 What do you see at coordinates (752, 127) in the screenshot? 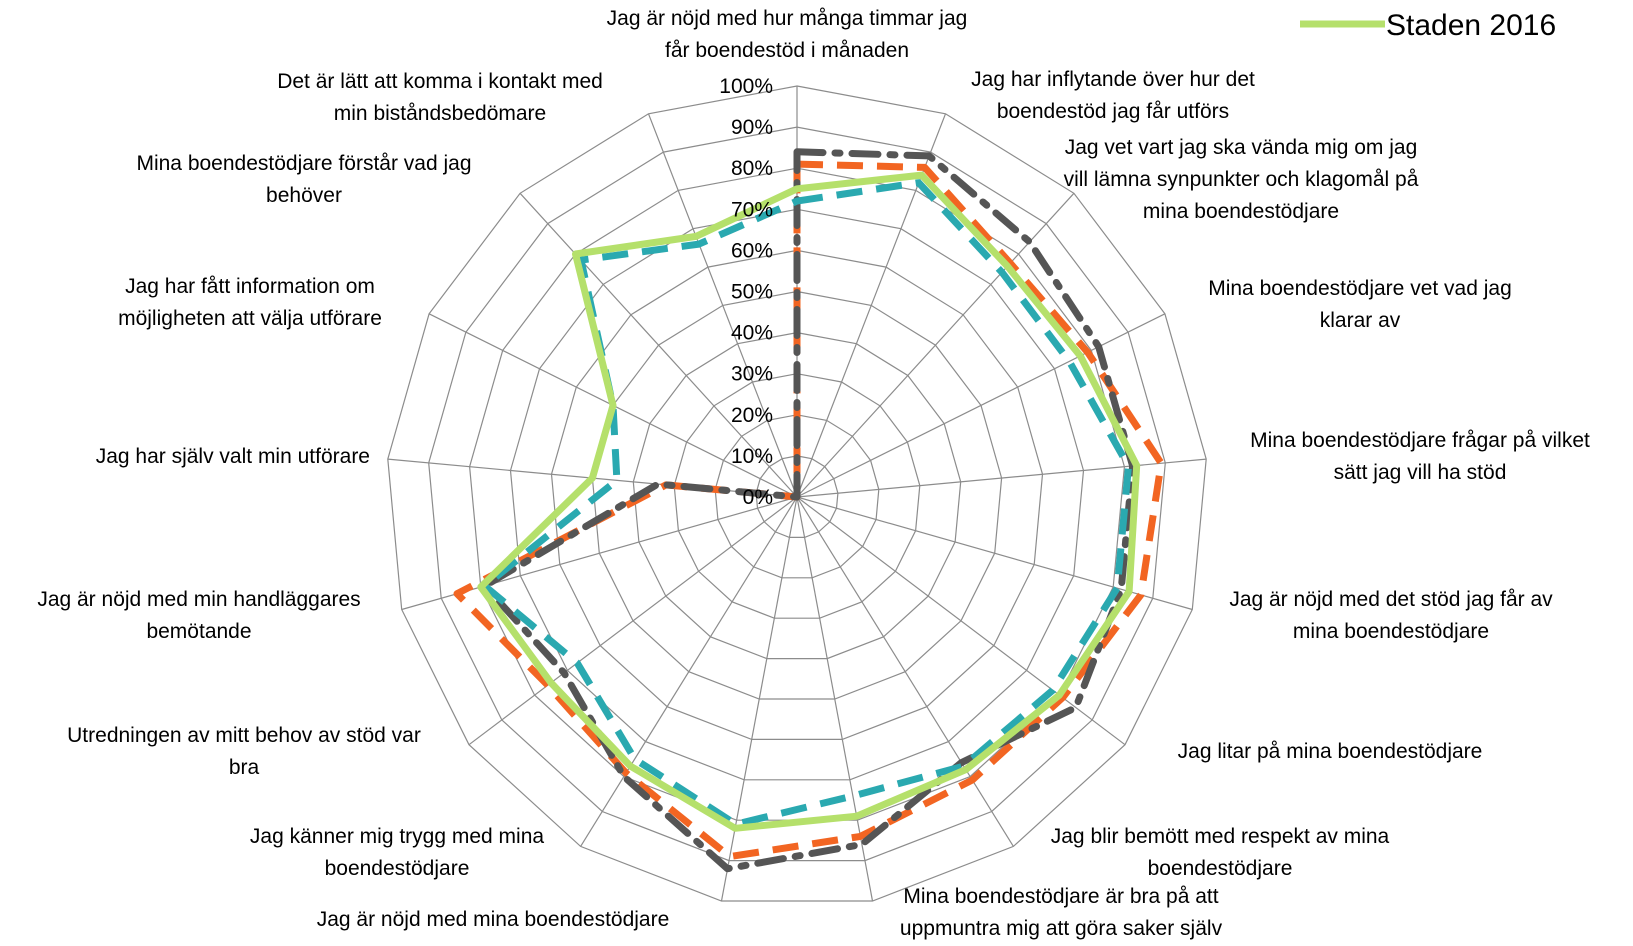
I see `tick-label: 90%` at bounding box center [752, 127].